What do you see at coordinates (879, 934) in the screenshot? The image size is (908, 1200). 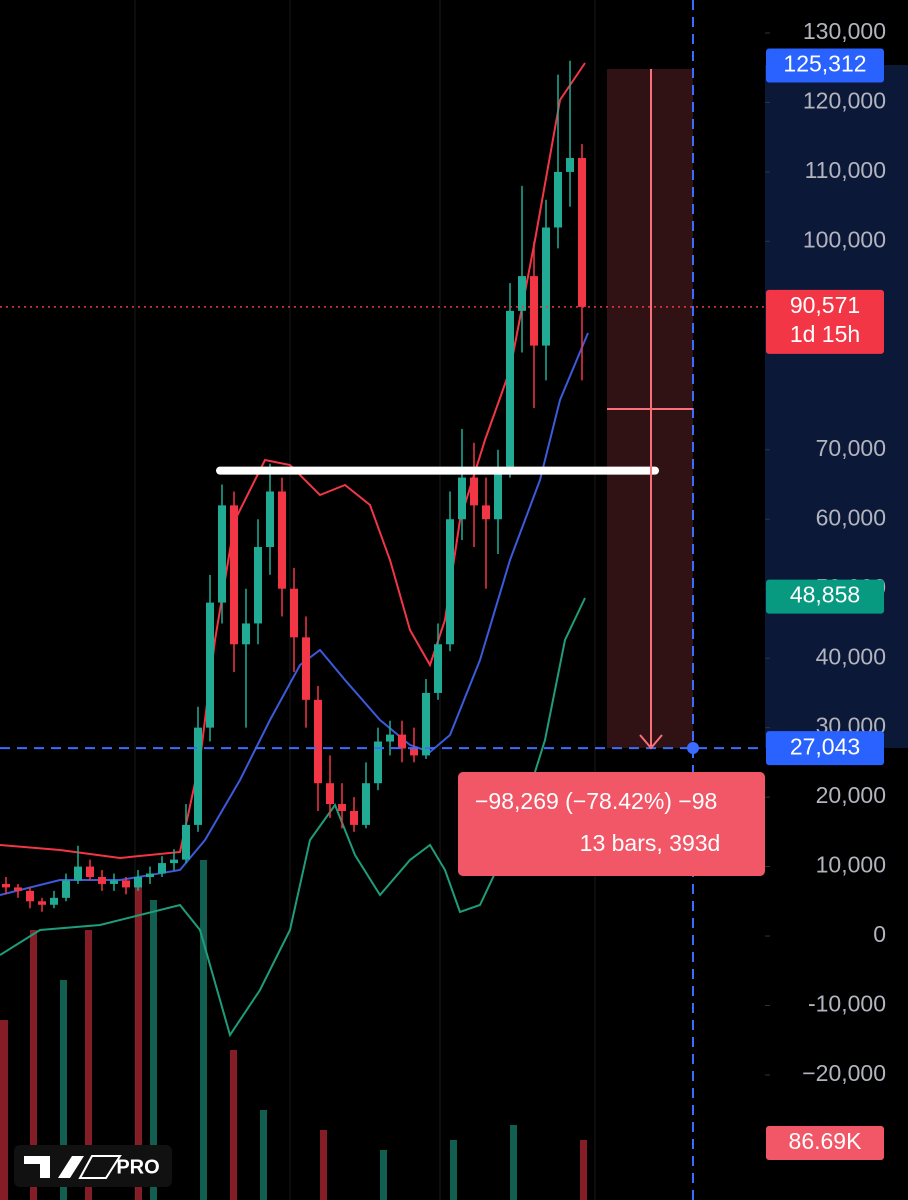 I see `y-tick-label: 0` at bounding box center [879, 934].